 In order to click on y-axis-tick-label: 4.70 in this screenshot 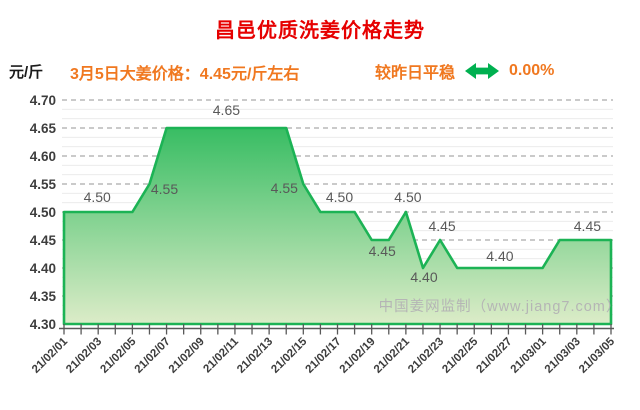, I will do `click(43, 100)`.